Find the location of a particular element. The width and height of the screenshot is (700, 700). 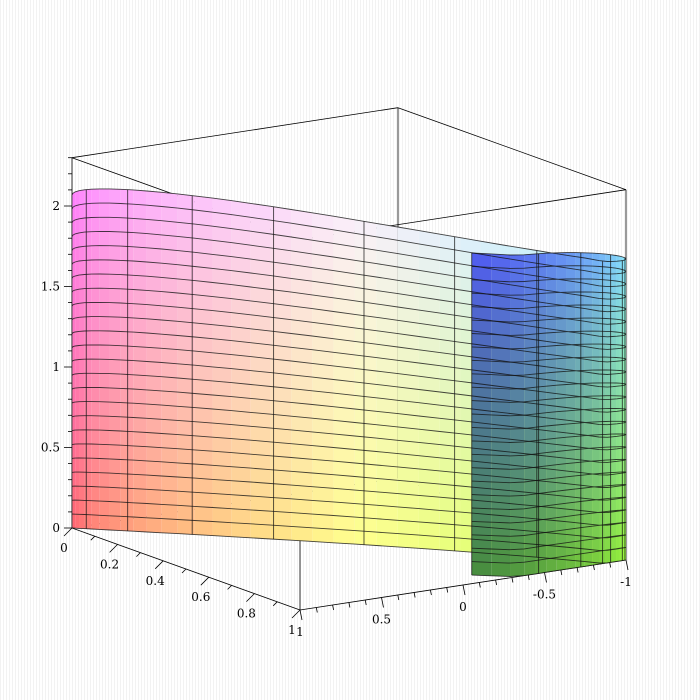

y-tick-label: 0 is located at coordinates (463, 607).